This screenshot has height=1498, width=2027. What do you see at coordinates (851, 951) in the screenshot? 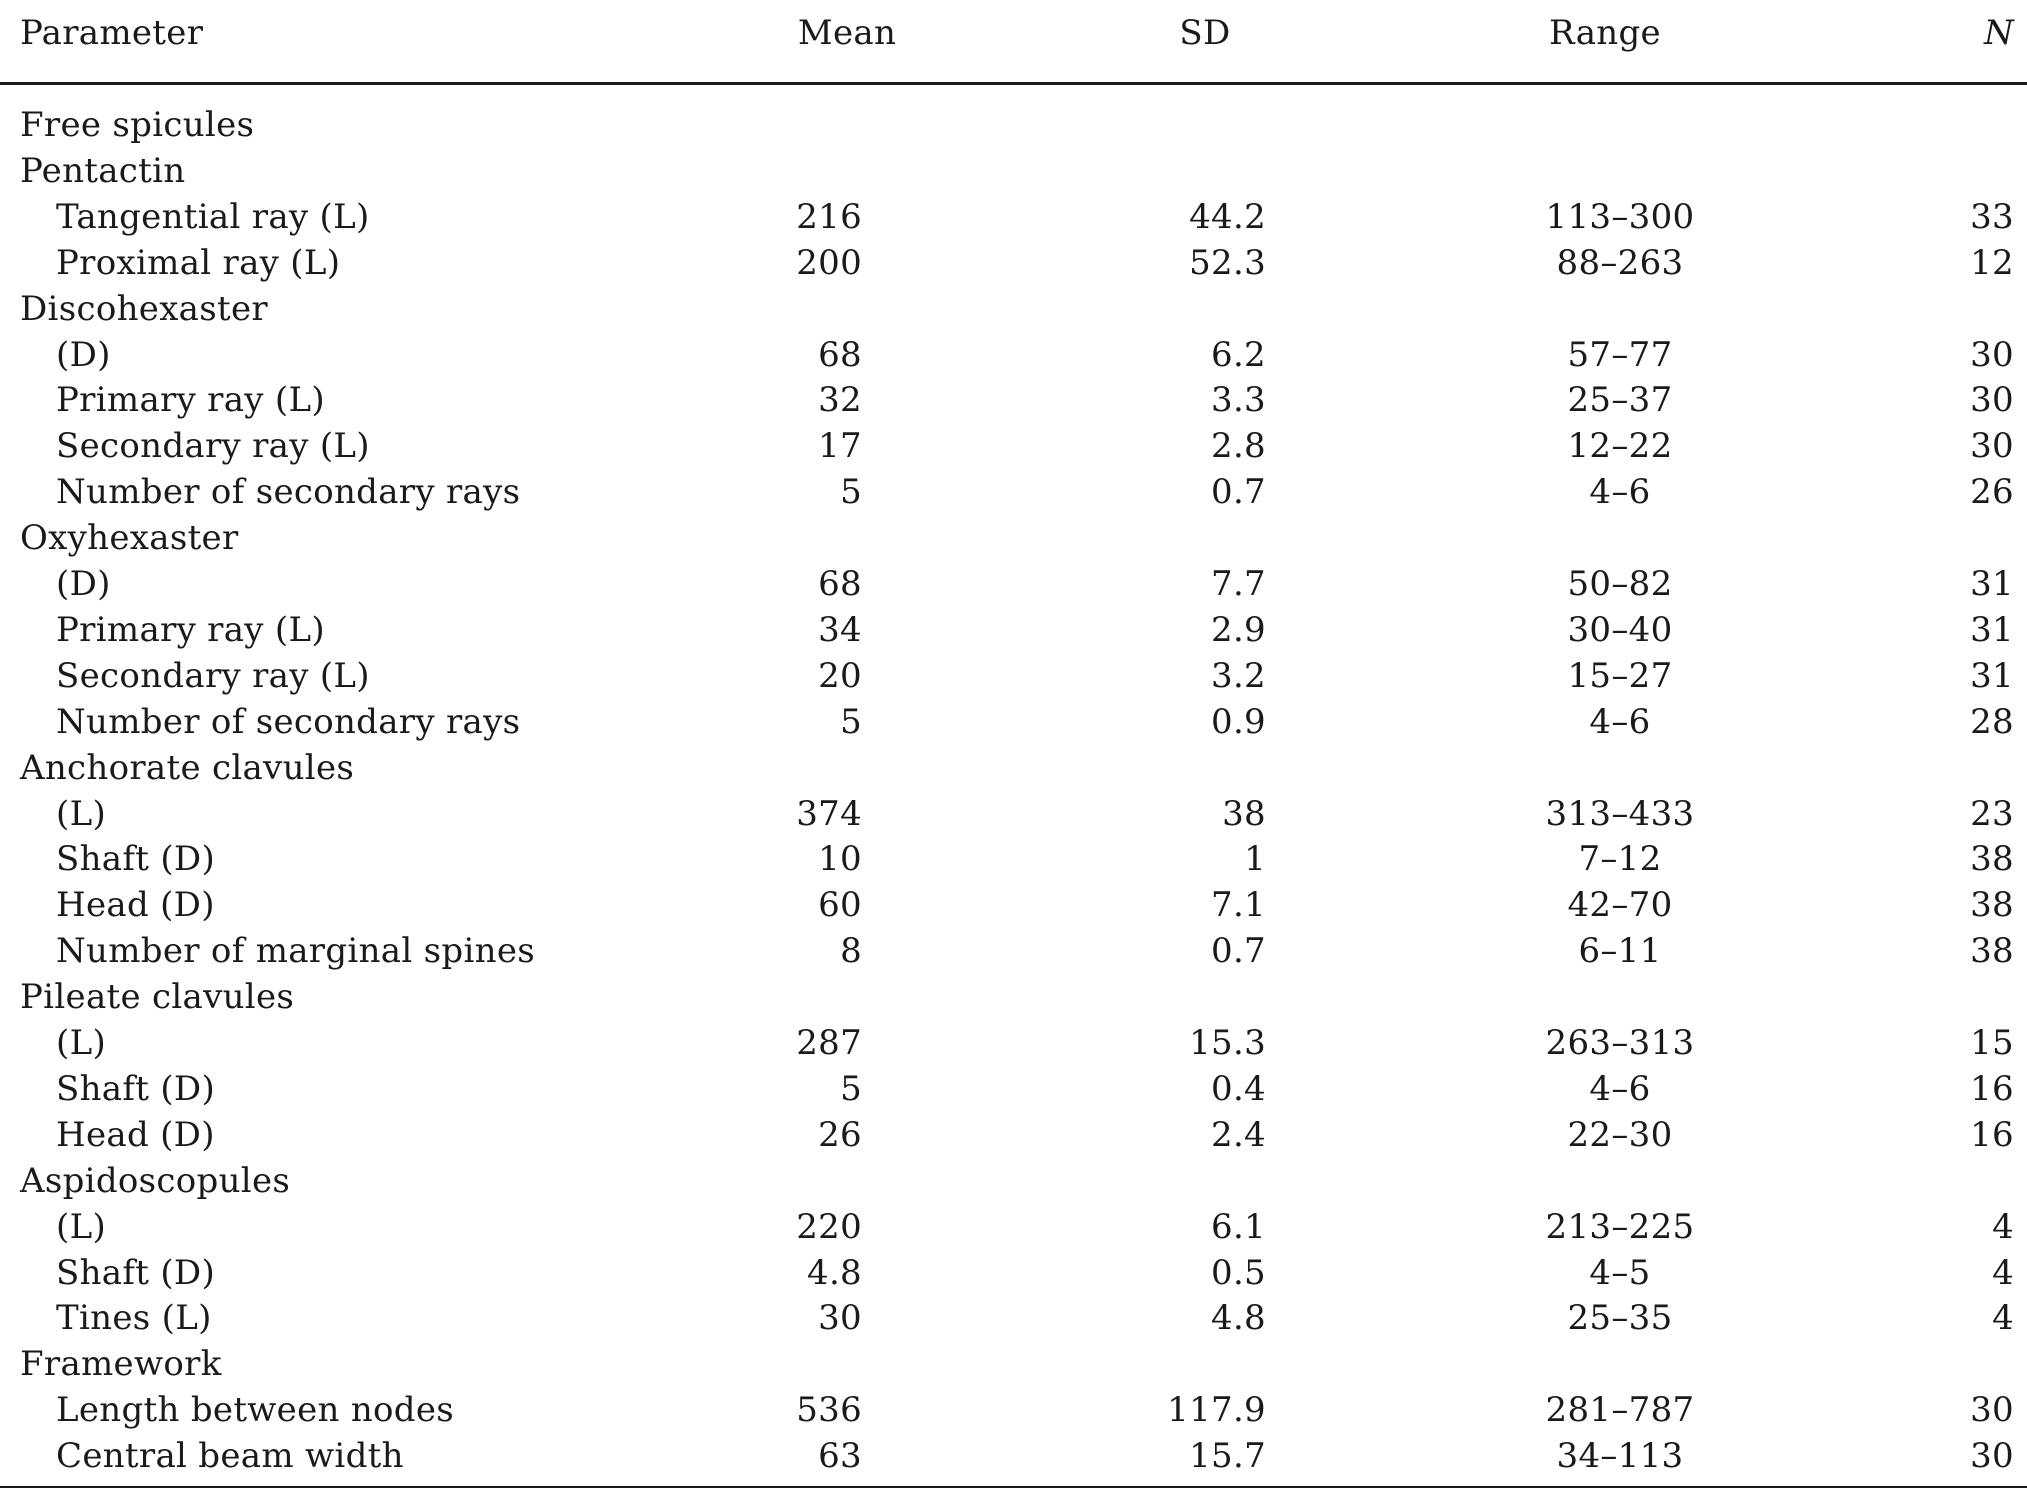
I see `cell-mean: 8` at bounding box center [851, 951].